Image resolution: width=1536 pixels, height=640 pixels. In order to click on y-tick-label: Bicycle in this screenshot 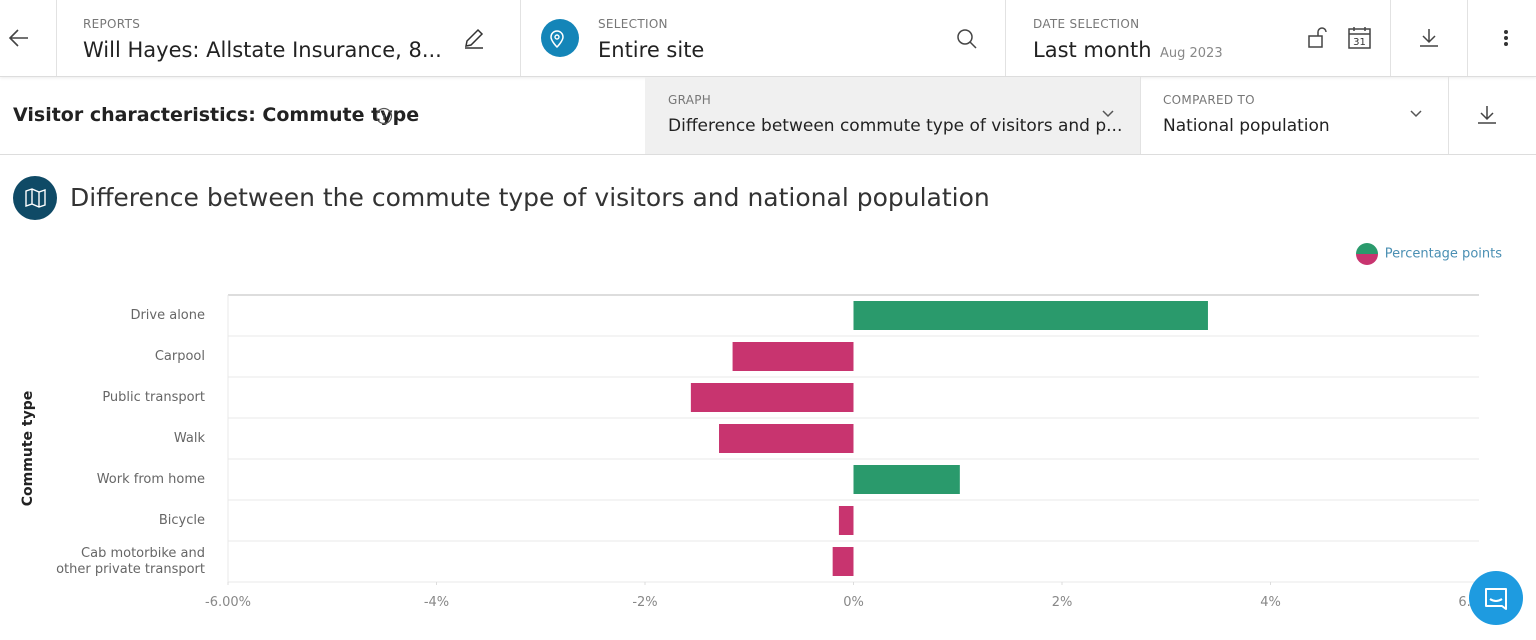, I will do `click(181, 520)`.